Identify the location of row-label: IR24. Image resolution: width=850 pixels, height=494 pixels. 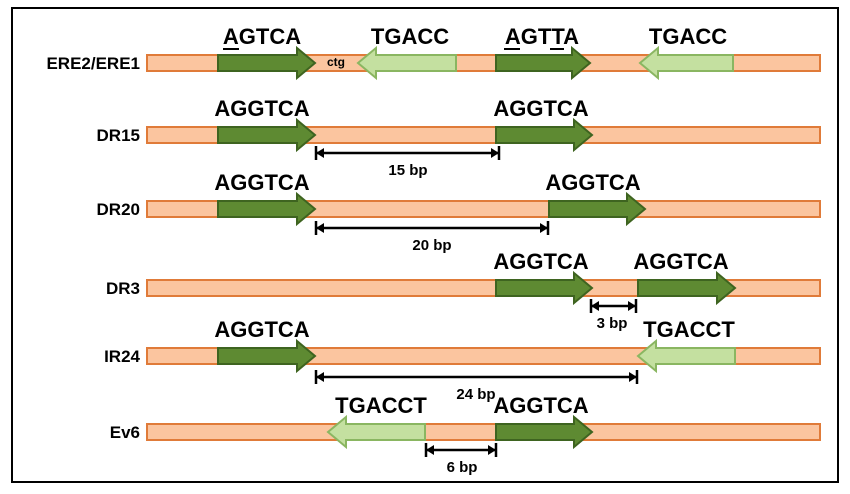
(122, 356).